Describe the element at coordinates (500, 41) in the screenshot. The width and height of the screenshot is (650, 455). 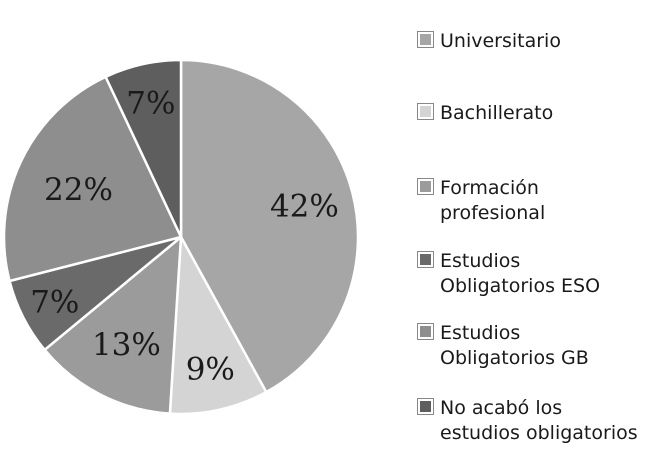
I see `legend-label-1-line-1: Universitario` at that location.